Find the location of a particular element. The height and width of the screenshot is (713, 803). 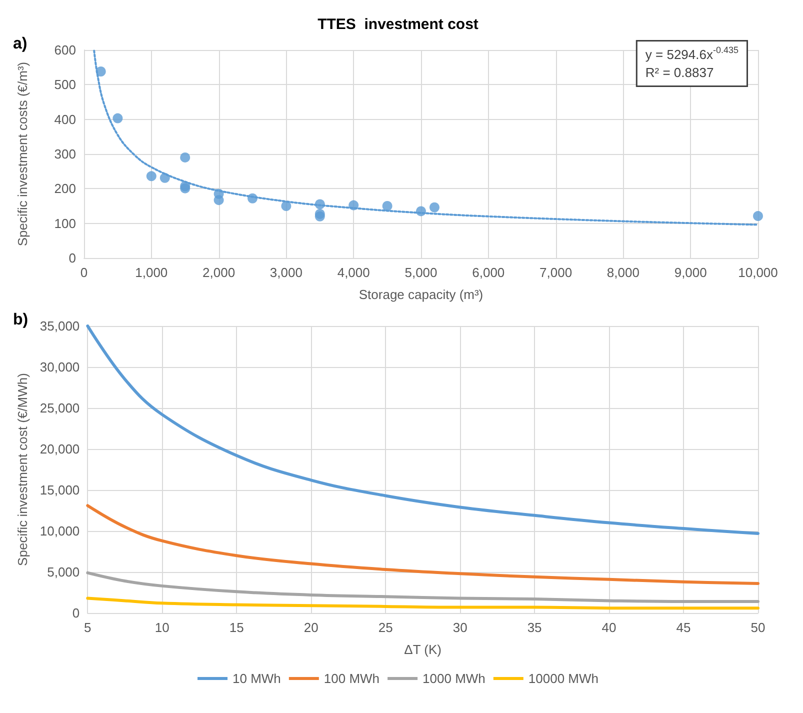

y-tick-label: 25,000 is located at coordinates (60, 408).